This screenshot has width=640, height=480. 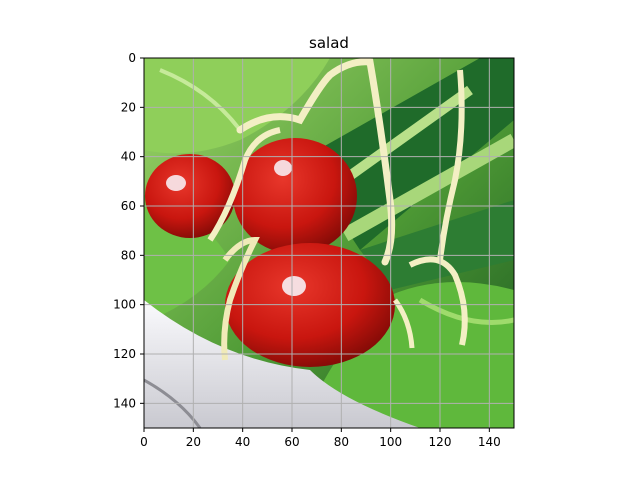 What do you see at coordinates (291, 442) in the screenshot?
I see `x-tick-label: 60` at bounding box center [291, 442].